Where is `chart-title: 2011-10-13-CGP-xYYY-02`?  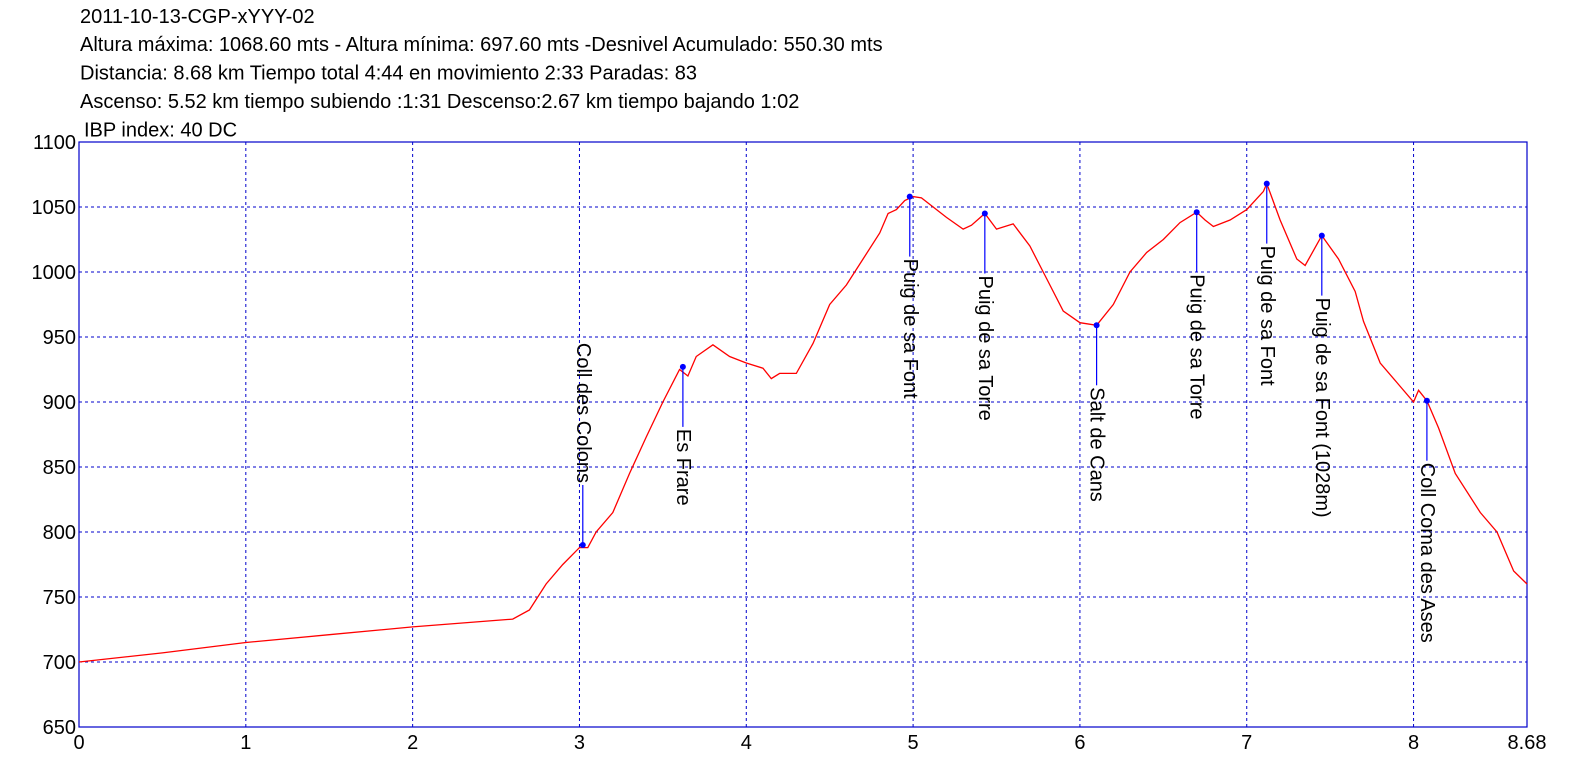 chart-title: 2011-10-13-CGP-xYYY-02 is located at coordinates (197, 17).